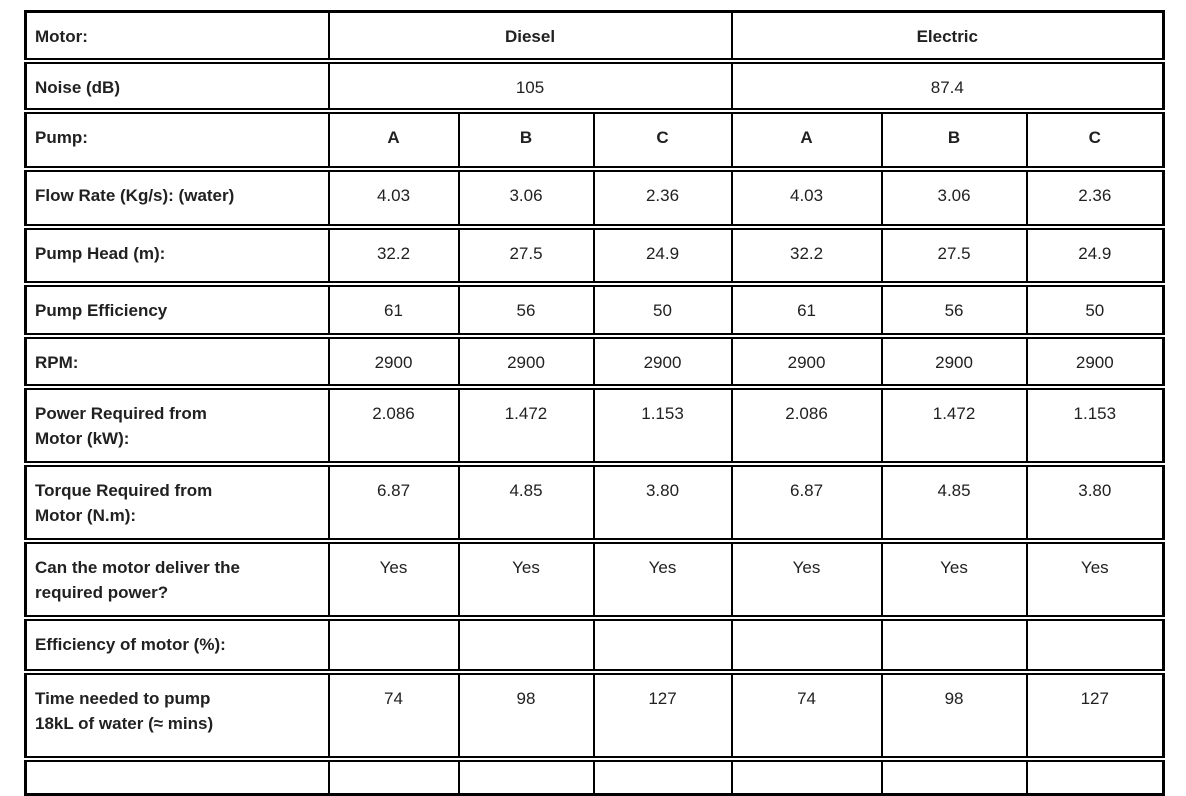 The width and height of the screenshot is (1186, 796). What do you see at coordinates (177, 35) in the screenshot?
I see `row-label-motor: Motor:` at bounding box center [177, 35].